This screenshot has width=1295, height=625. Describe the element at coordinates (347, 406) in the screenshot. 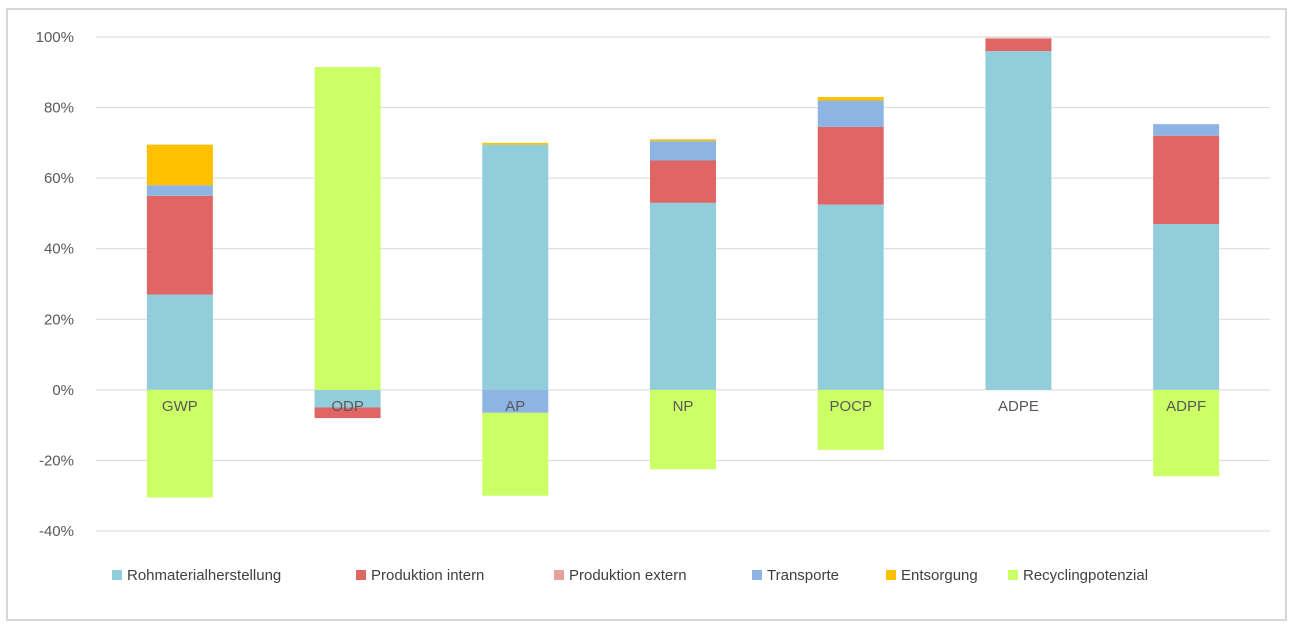

I see `category-label-odp: ODP` at that location.